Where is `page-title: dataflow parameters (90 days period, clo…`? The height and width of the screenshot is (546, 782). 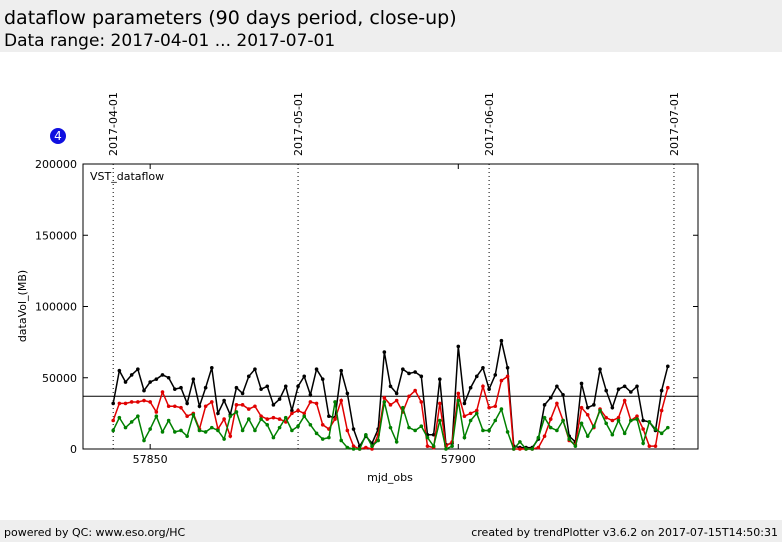 page-title: dataflow parameters (90 days period, clo… is located at coordinates (230, 18).